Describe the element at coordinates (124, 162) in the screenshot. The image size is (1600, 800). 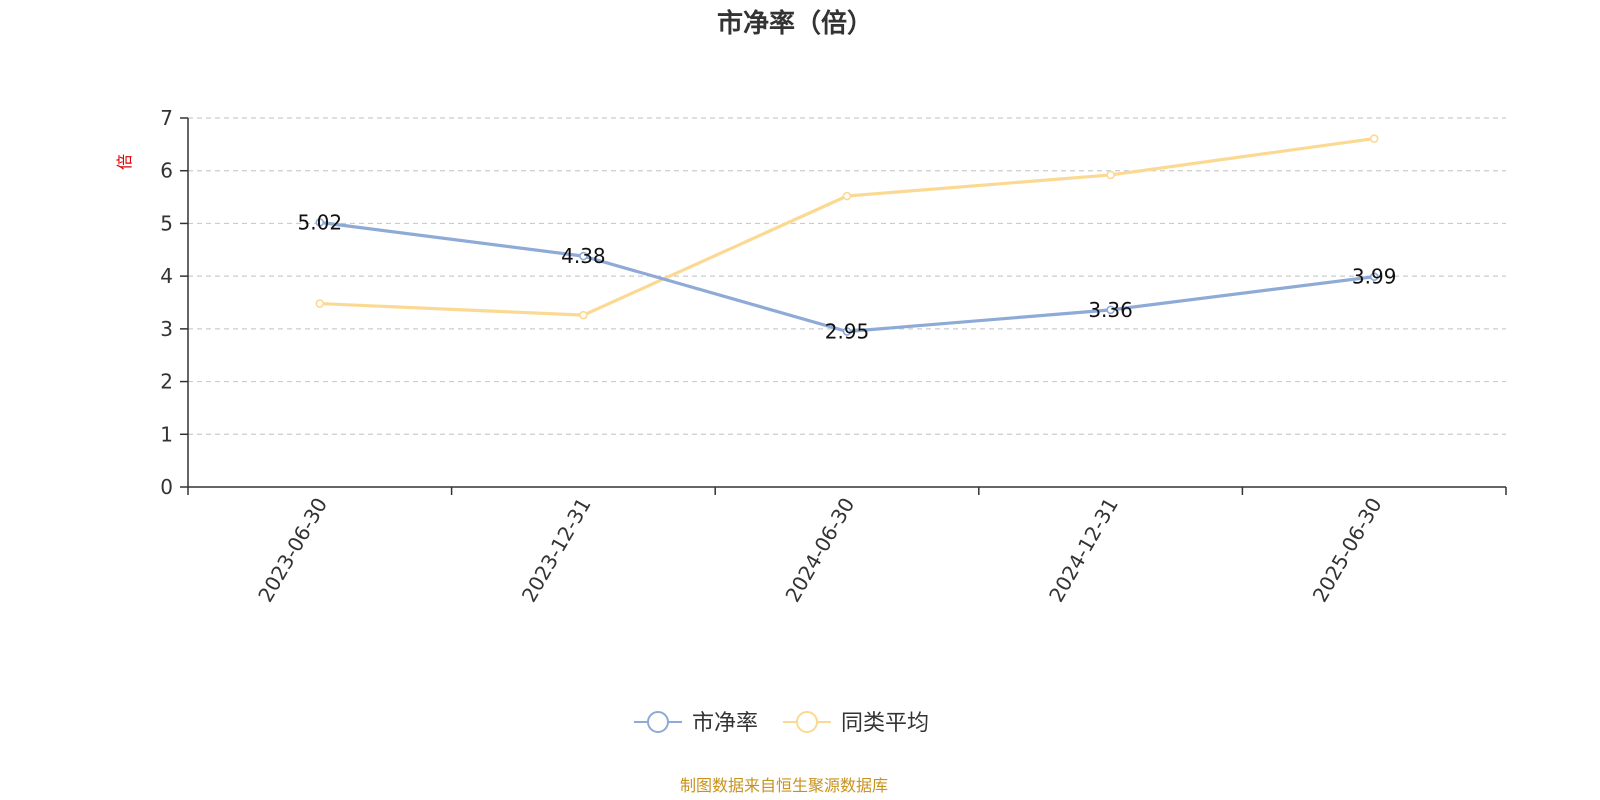
I see `y-axis-unit: 倍` at that location.